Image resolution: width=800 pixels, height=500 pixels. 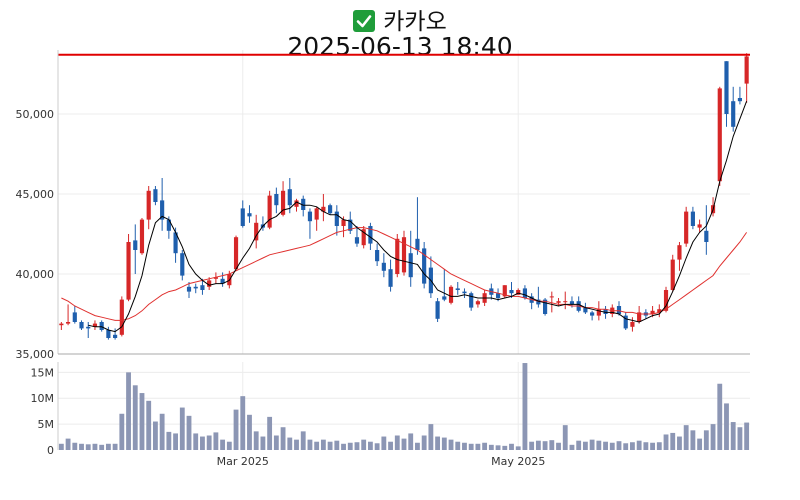 What do you see at coordinates (35, 194) in the screenshot?
I see `price-tick-label: 45,000` at bounding box center [35, 194].